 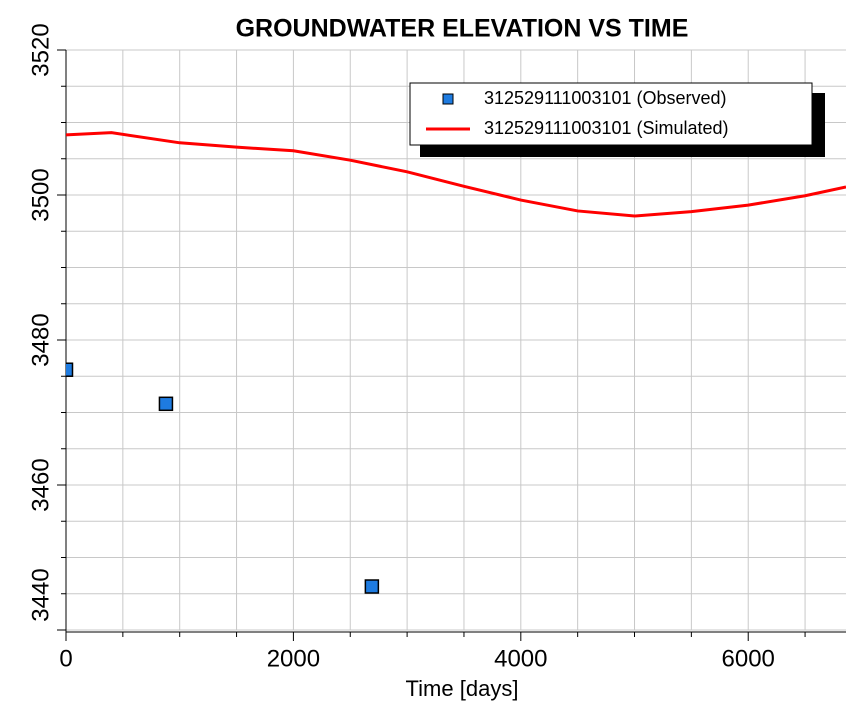 I want to click on line, so click(x=456, y=174).